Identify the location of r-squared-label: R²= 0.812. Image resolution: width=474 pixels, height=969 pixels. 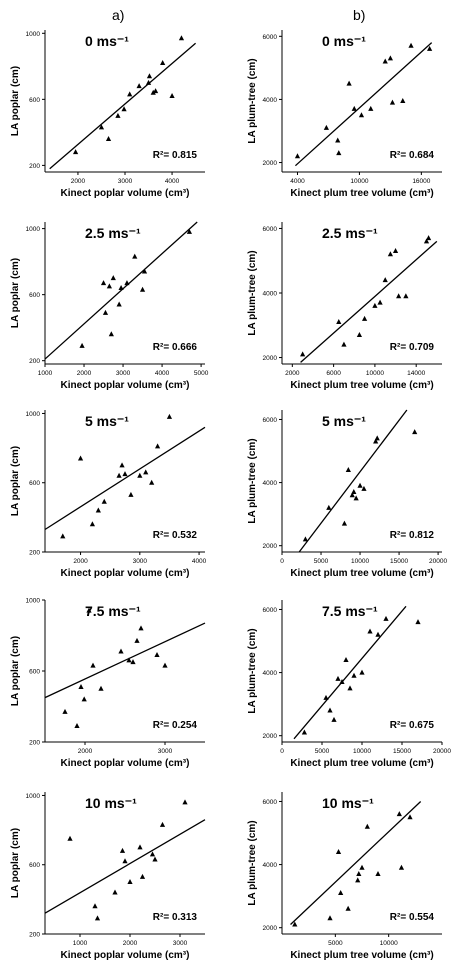
(412, 535).